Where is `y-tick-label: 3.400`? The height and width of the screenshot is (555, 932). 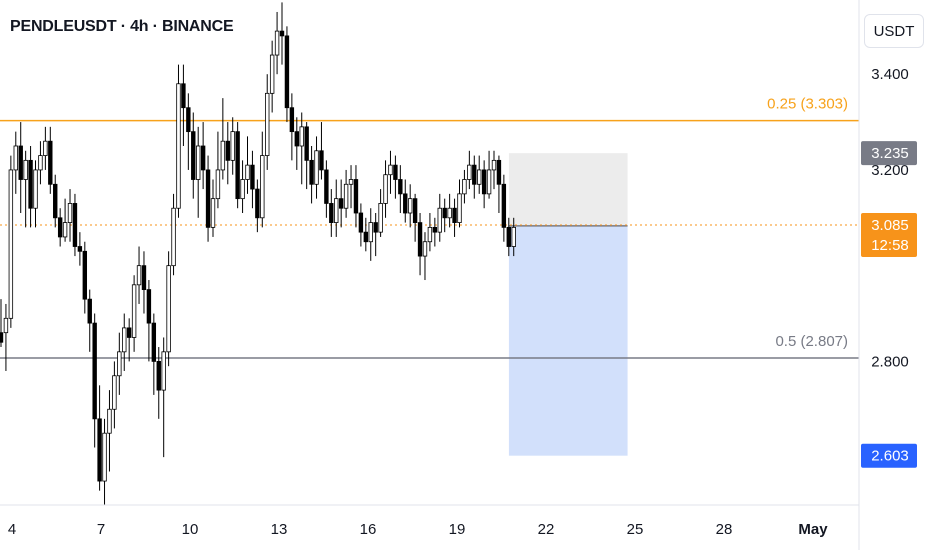 y-tick-label: 3.400 is located at coordinates (890, 74).